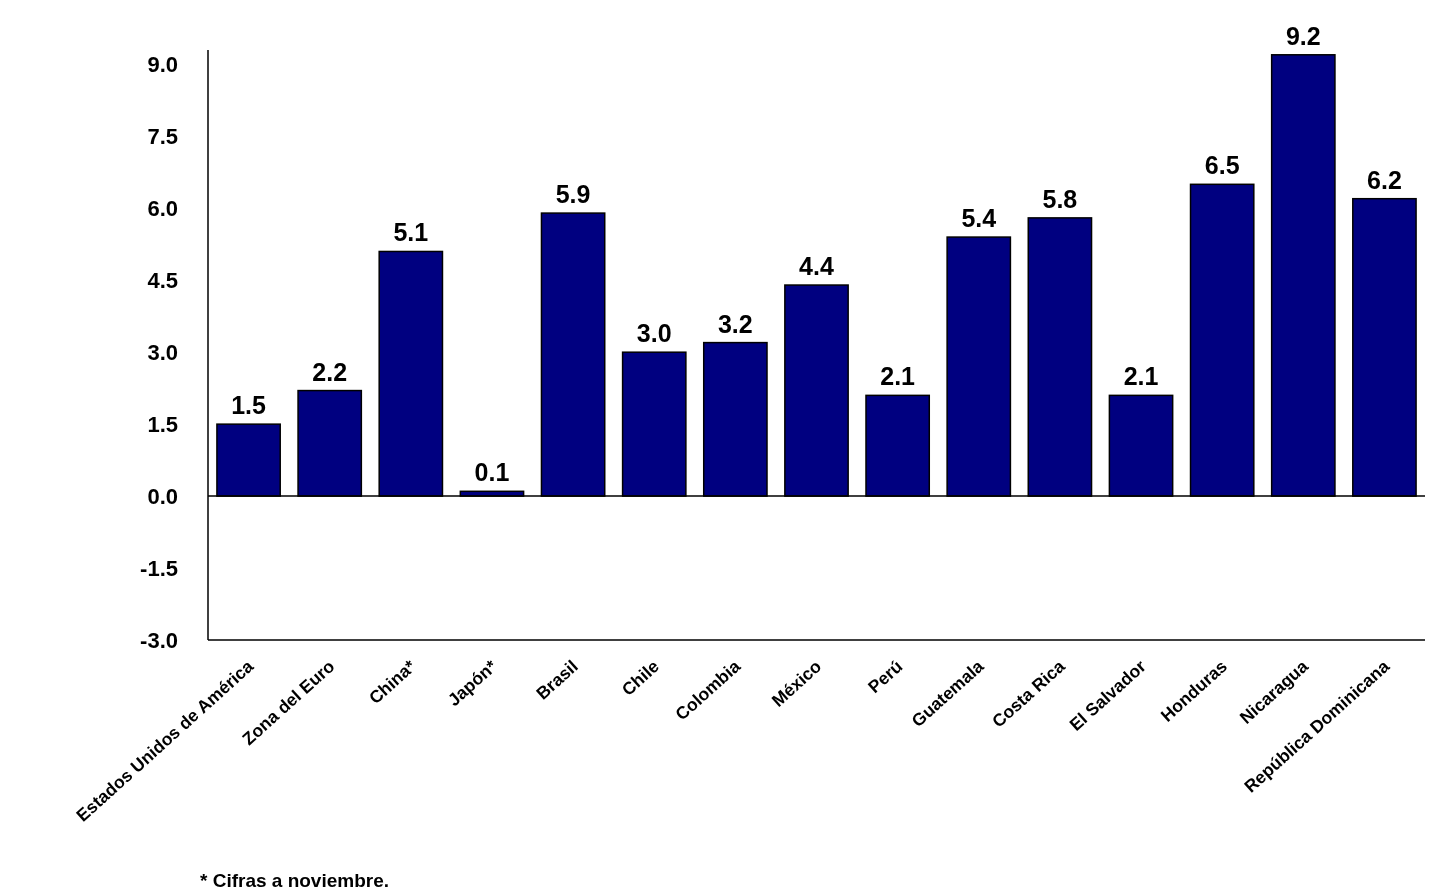  What do you see at coordinates (654, 333) in the screenshot?
I see `data-label: 3.0` at bounding box center [654, 333].